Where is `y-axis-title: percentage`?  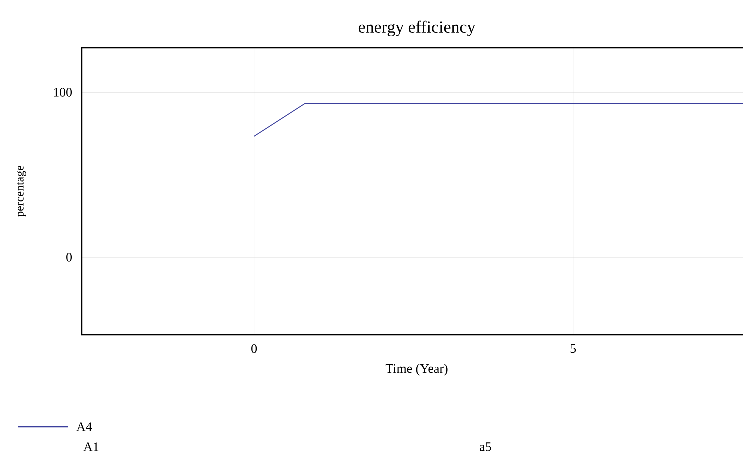
y-axis-title: percentage is located at coordinates (21, 192).